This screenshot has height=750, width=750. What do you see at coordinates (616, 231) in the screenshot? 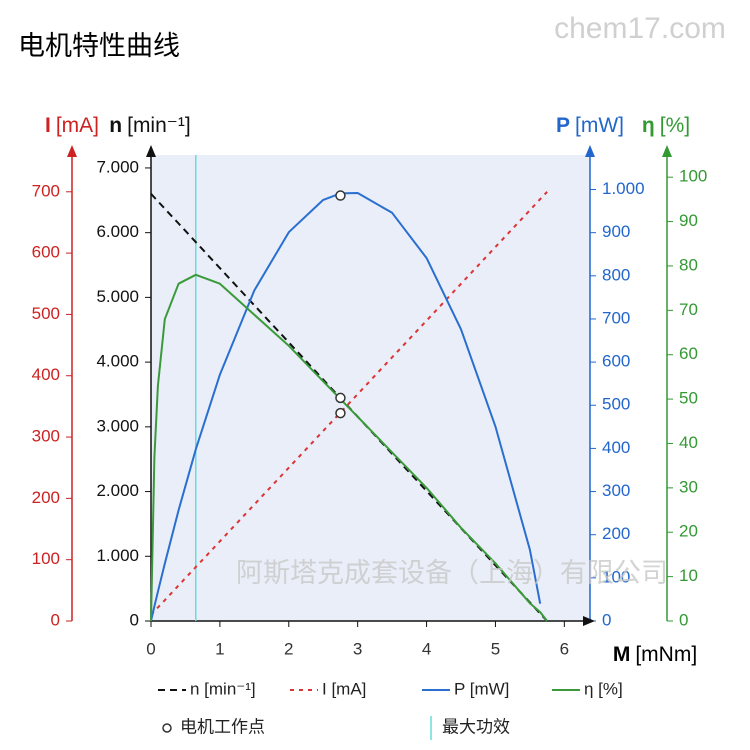
I see `y-tick-label: 900` at bounding box center [616, 231].